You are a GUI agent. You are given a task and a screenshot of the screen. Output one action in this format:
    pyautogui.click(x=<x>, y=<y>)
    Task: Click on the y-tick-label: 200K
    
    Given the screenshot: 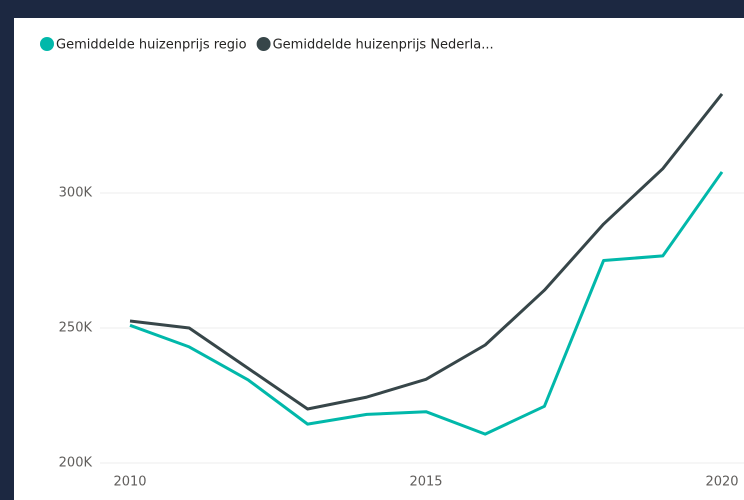 What is the action you would take?
    pyautogui.click(x=76, y=463)
    